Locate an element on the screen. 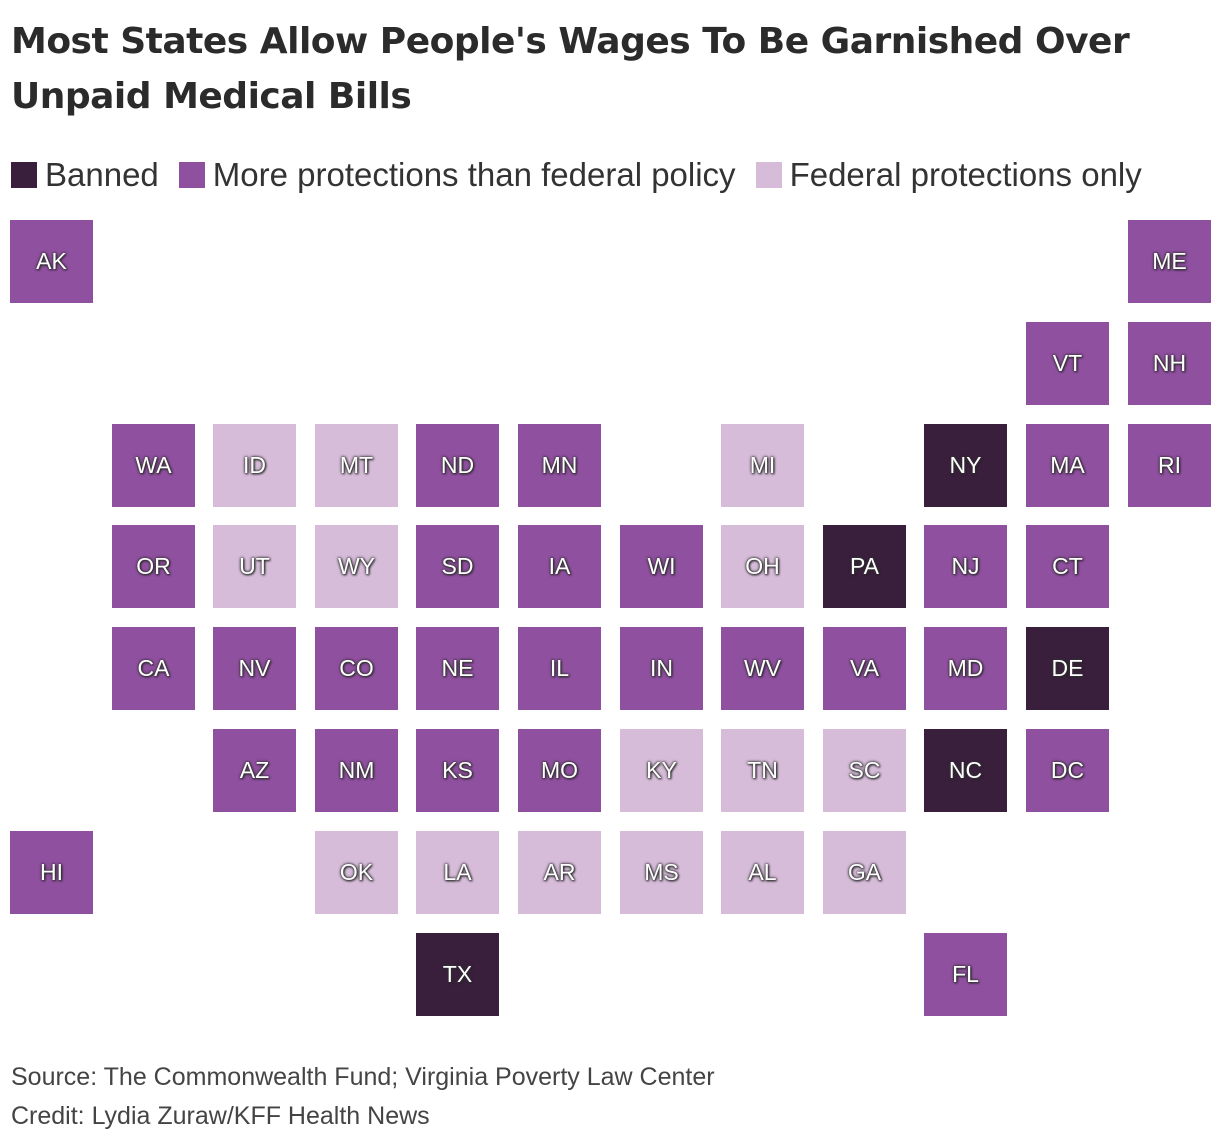  state-tile-in: IN is located at coordinates (661, 668).